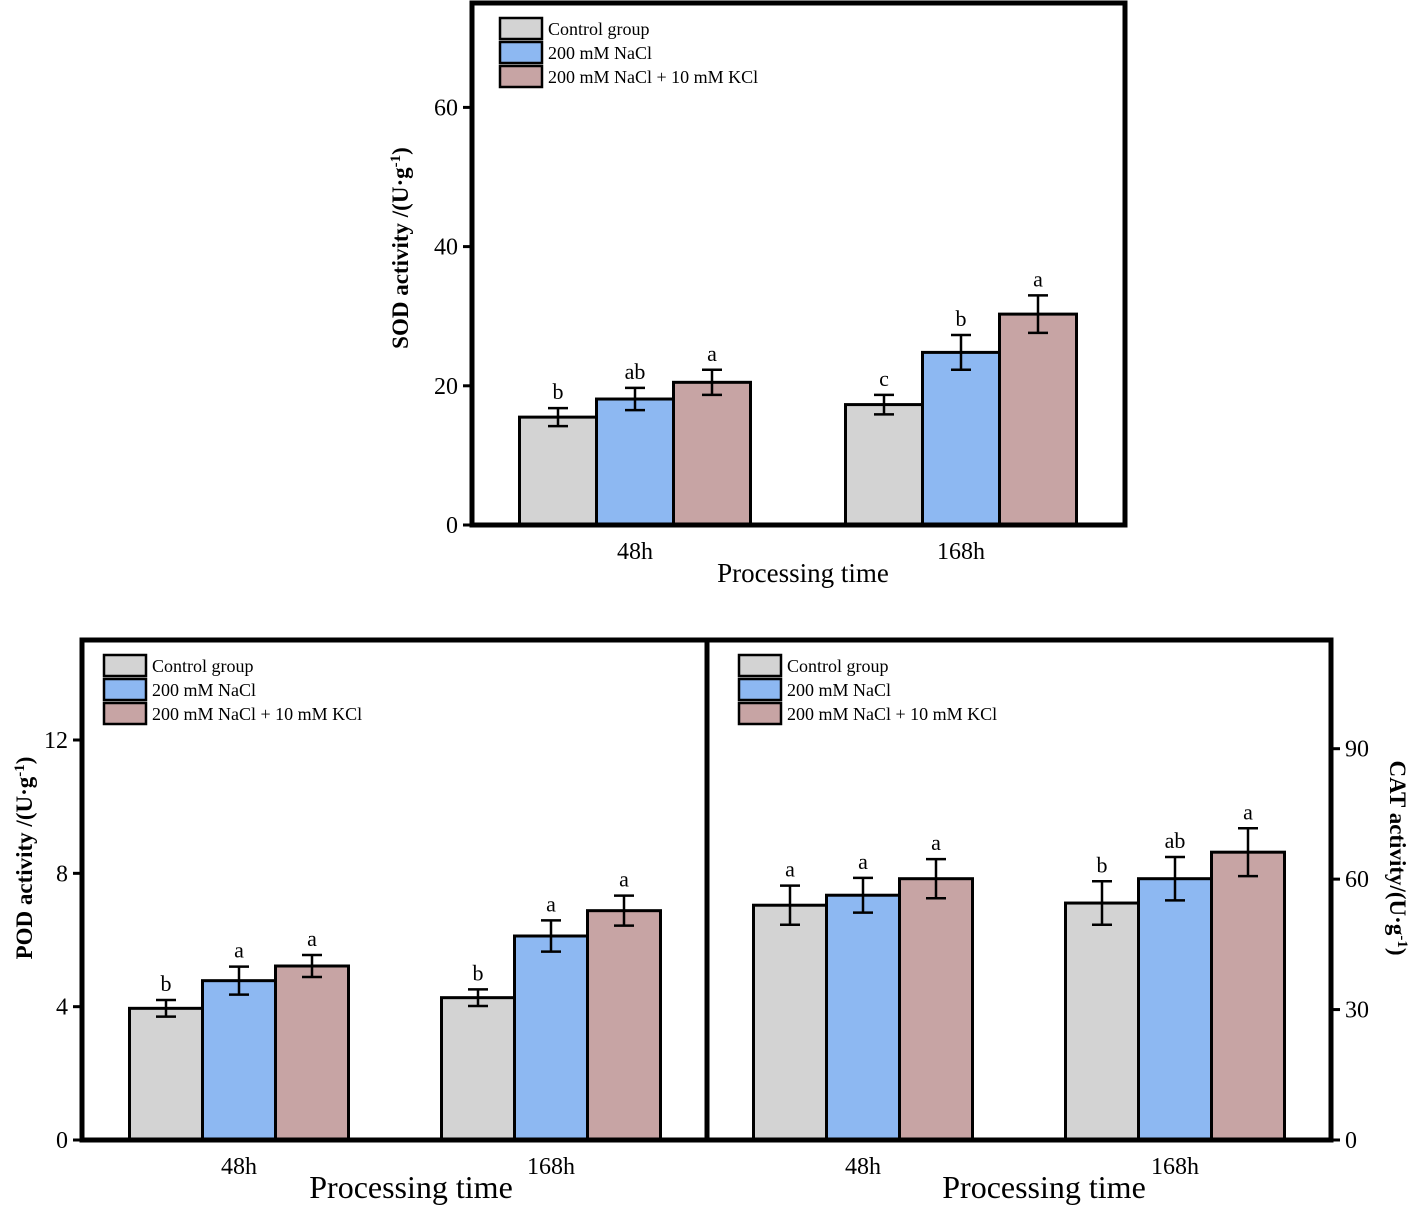  What do you see at coordinates (624, 1025) in the screenshot?
I see `pod-bar-kcl-168h` at bounding box center [624, 1025].